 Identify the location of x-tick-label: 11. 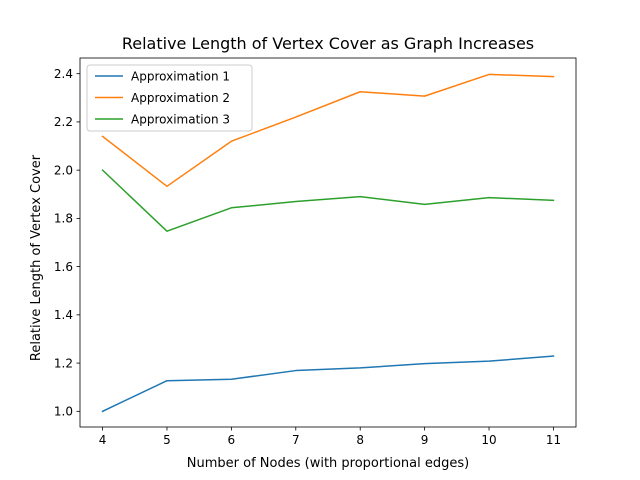
(553, 440).